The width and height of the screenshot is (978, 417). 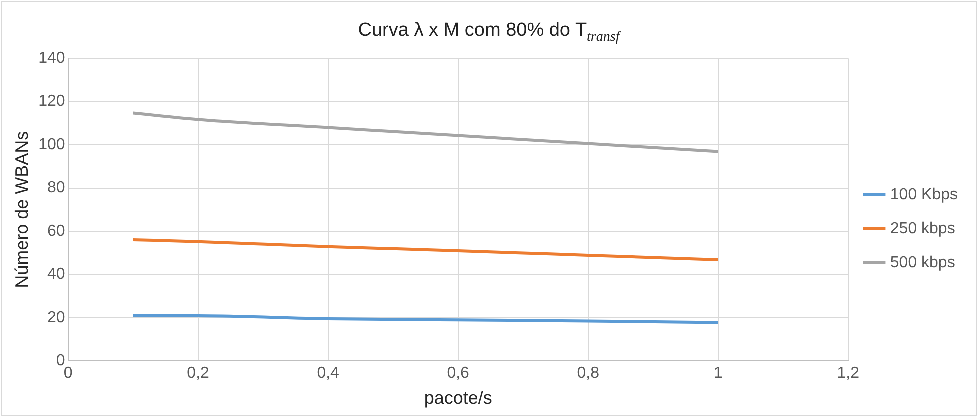 What do you see at coordinates (489, 33) in the screenshot?
I see `chart-title: Curva λ x M com 80% do T$_{transf}$` at bounding box center [489, 33].